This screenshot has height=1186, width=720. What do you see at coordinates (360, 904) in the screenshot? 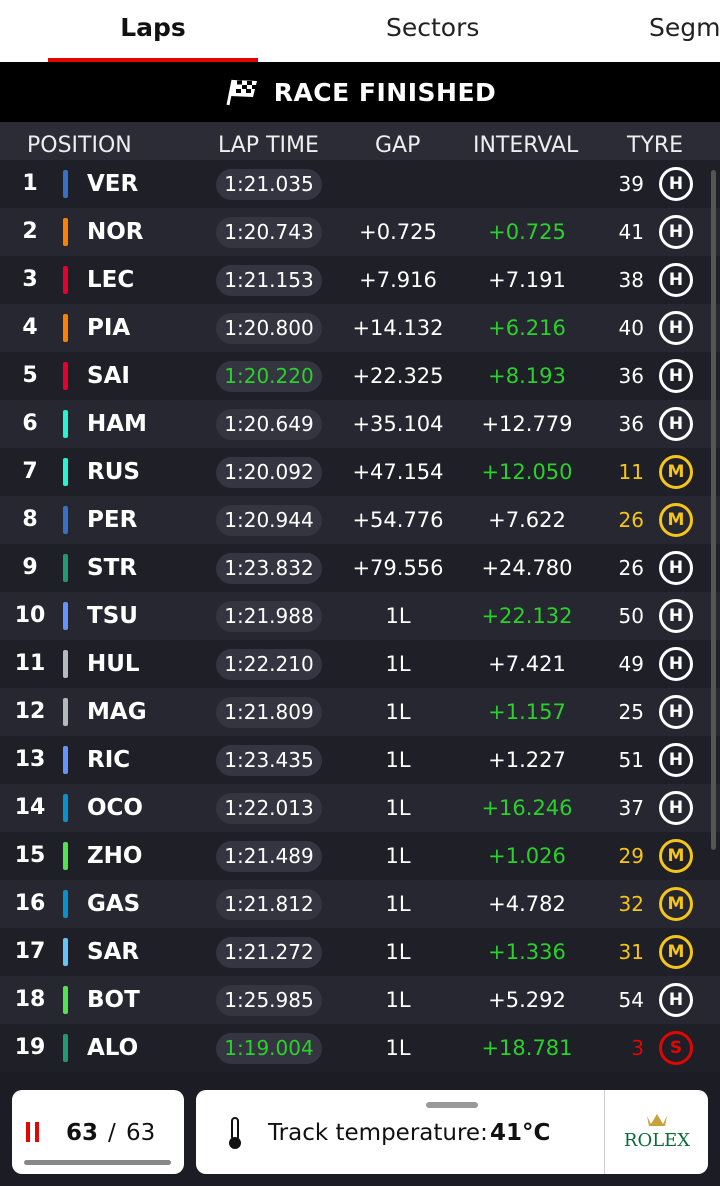
I see `driver-row: 16 GAS 1:21.812 1L +4.782 32 M` at bounding box center [360, 904].